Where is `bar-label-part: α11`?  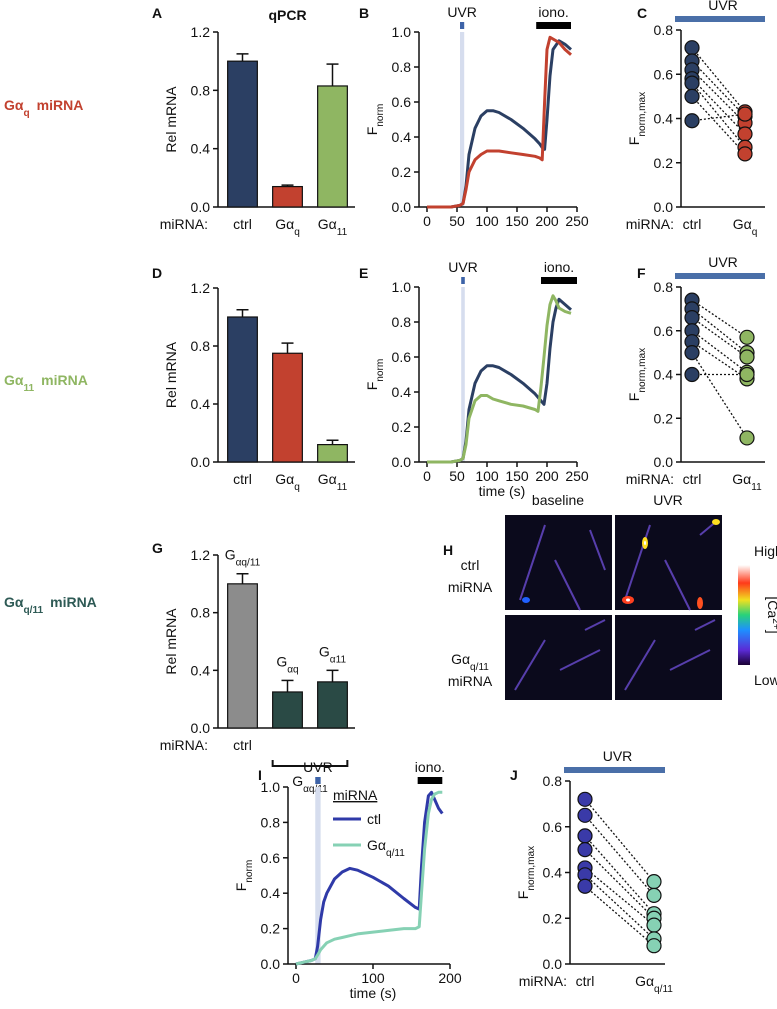 bar-label-part: α11 is located at coordinates (338, 659).